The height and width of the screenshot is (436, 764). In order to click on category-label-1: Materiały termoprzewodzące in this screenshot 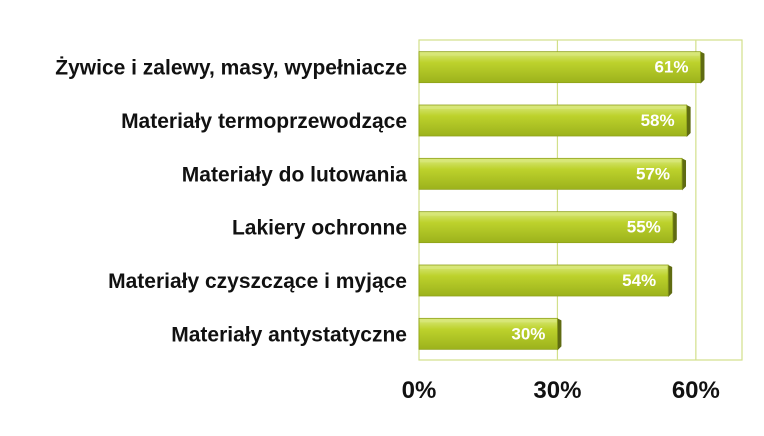, I will do `click(264, 121)`.